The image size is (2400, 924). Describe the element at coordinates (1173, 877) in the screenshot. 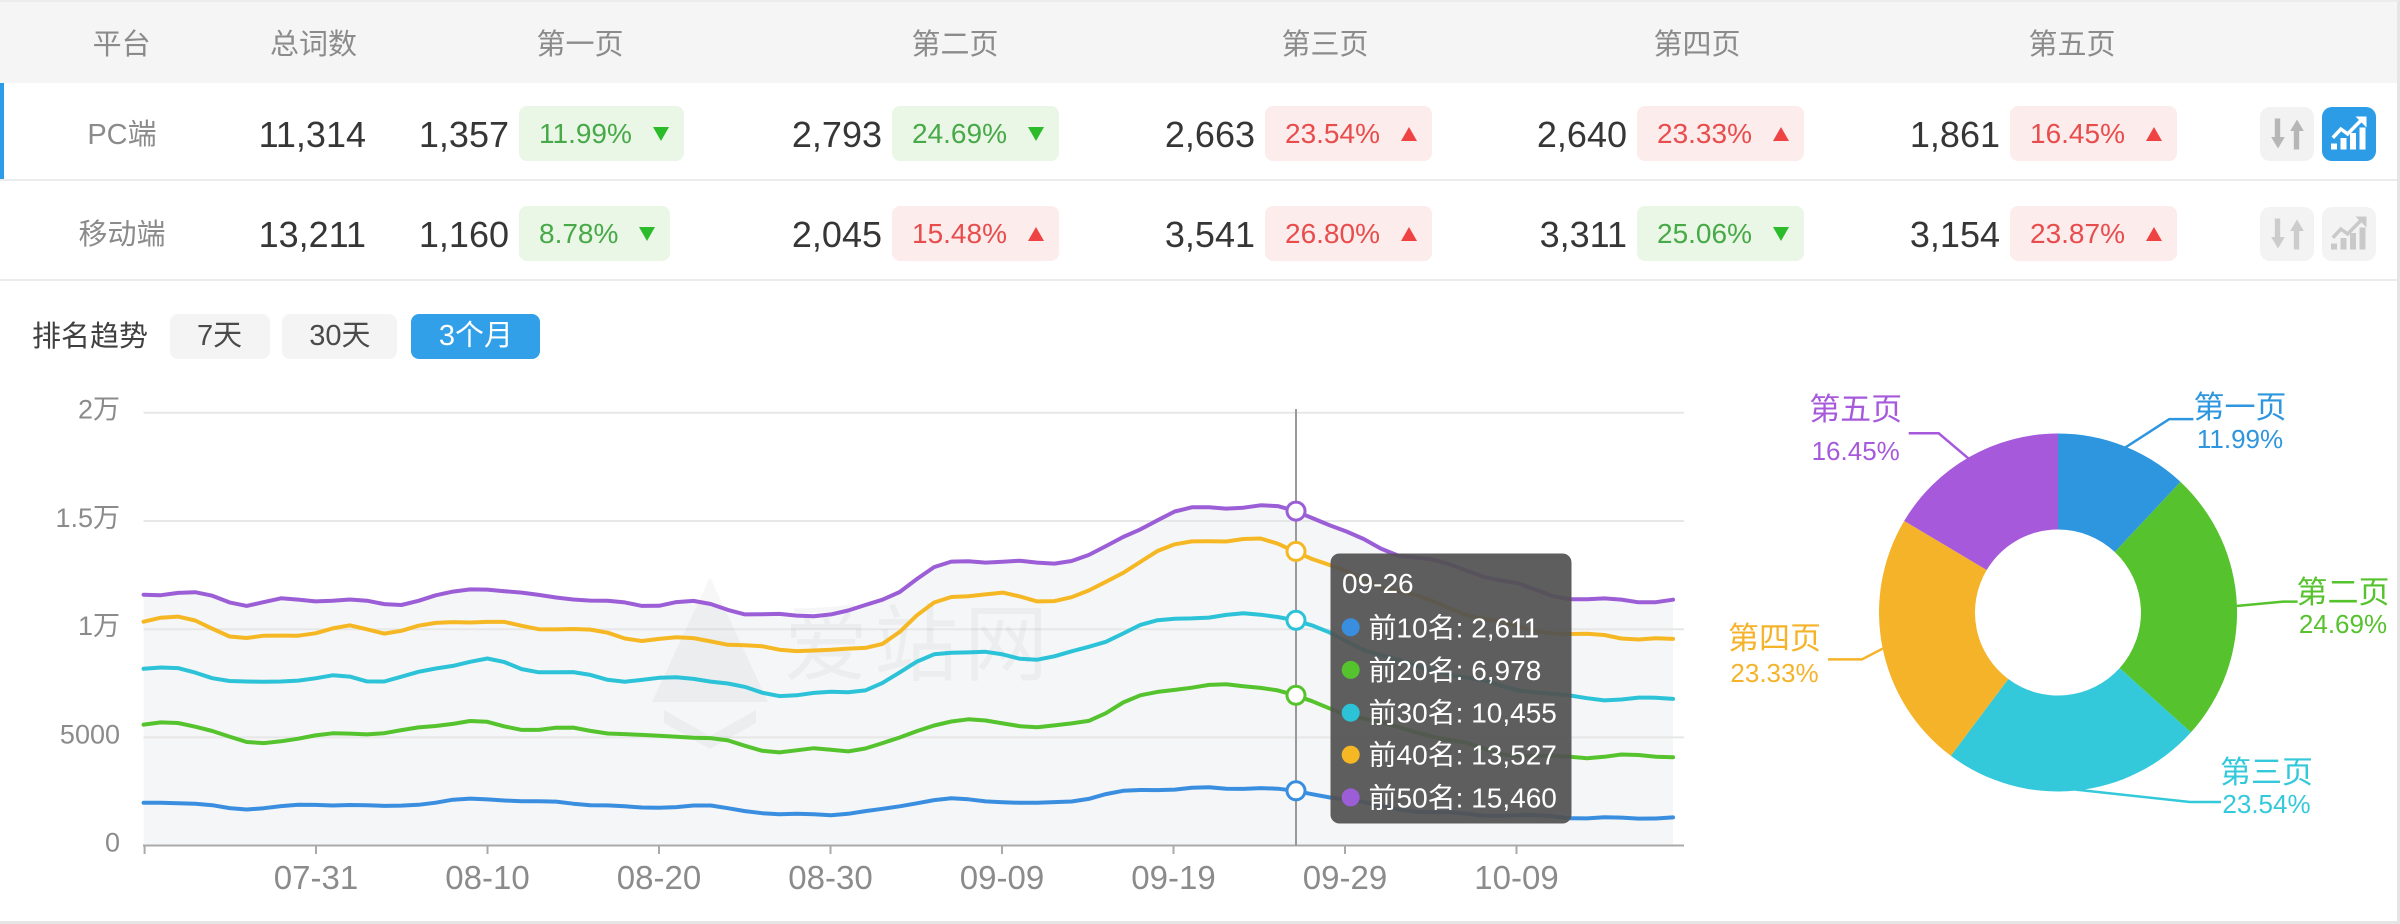

I see `svg-text: 09-19` at that location.